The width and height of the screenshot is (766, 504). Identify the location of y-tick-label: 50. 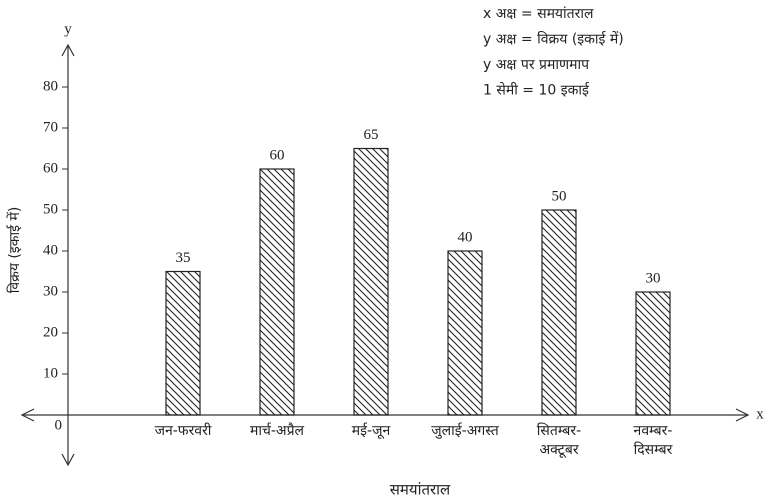
(50, 209).